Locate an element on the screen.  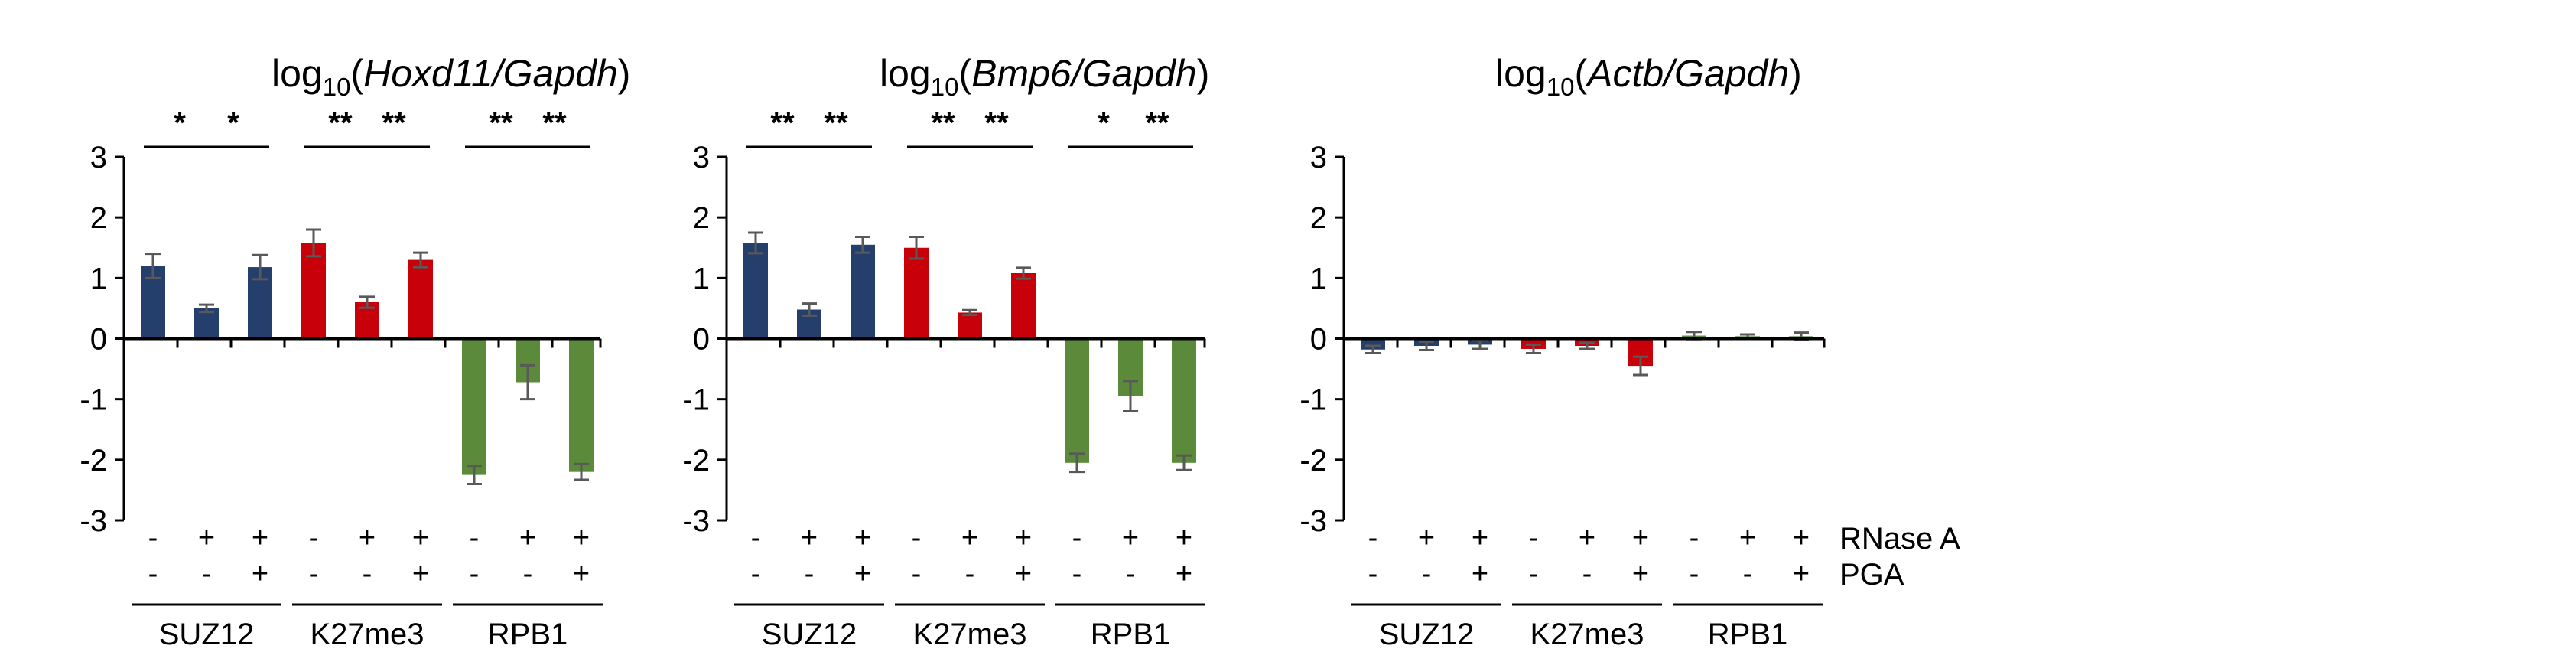
group-label-rpb1: RPB1 is located at coordinates (1131, 635).